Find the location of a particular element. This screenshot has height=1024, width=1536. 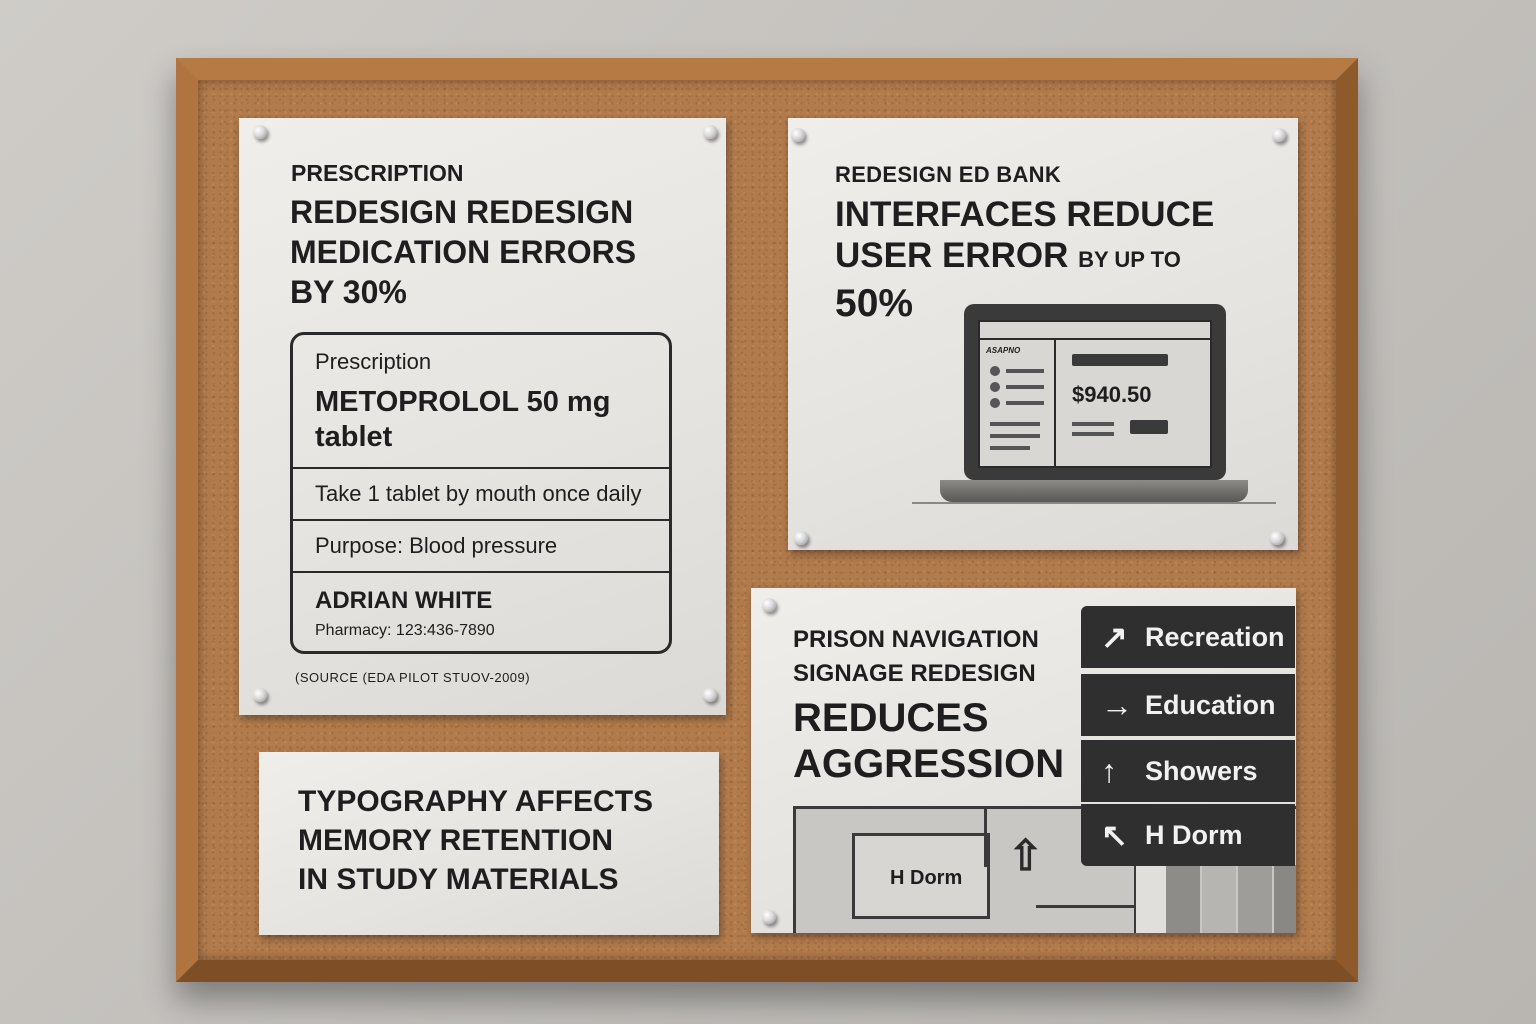

sign-label: Education is located at coordinates (1210, 705).